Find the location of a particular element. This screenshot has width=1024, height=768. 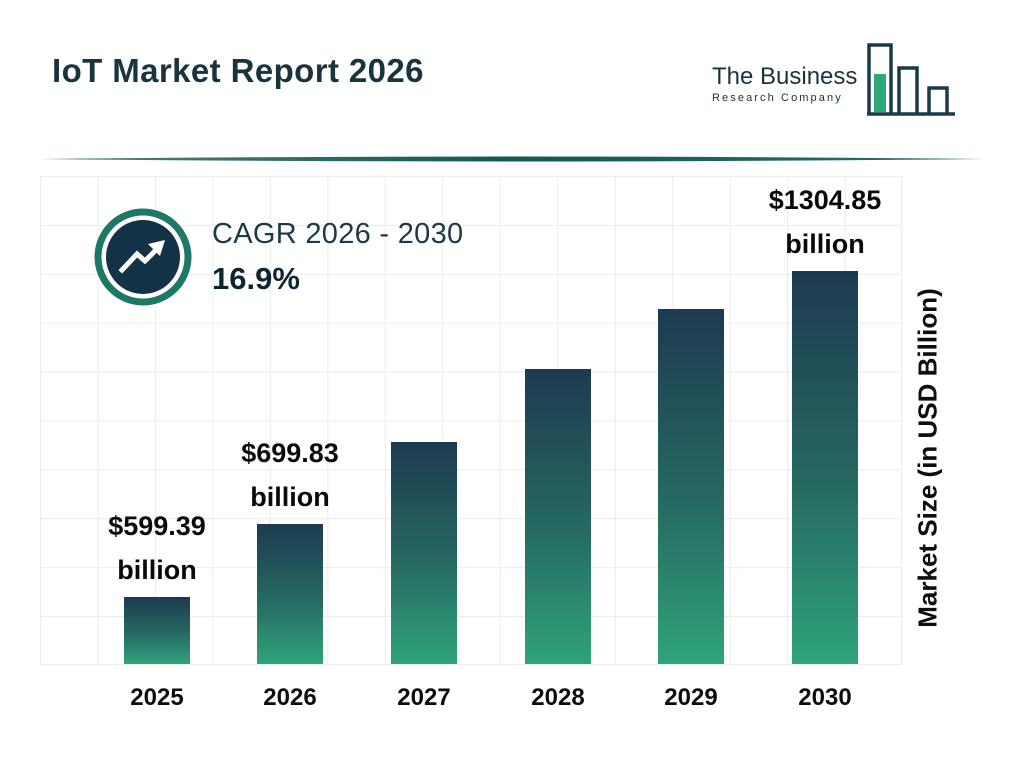

logo-subtitle: Research Company is located at coordinates (777, 98).